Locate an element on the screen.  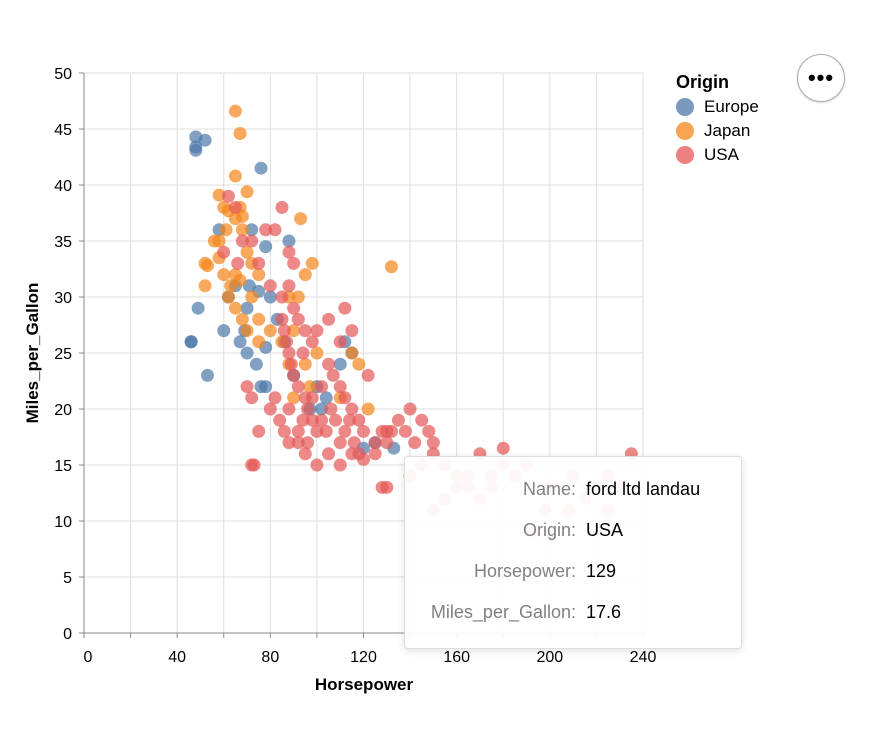
legend-item-usa: USA is located at coordinates (717, 155).